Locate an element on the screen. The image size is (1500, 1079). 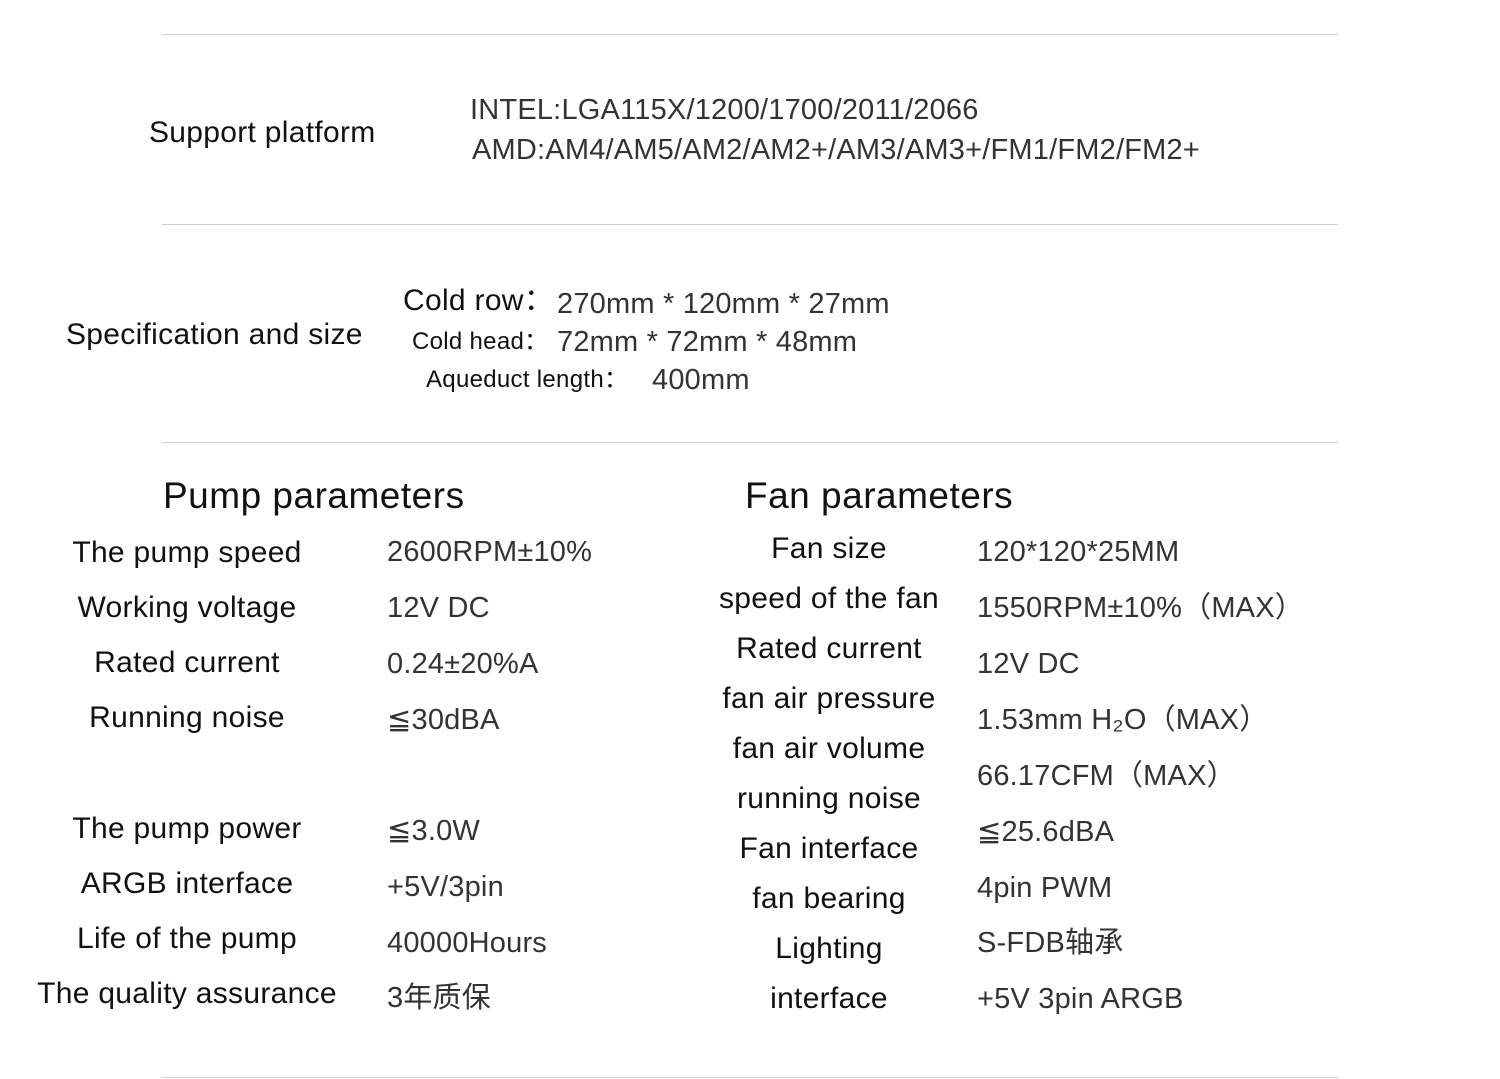
fan-title: Fan parameters is located at coordinates (879, 495).